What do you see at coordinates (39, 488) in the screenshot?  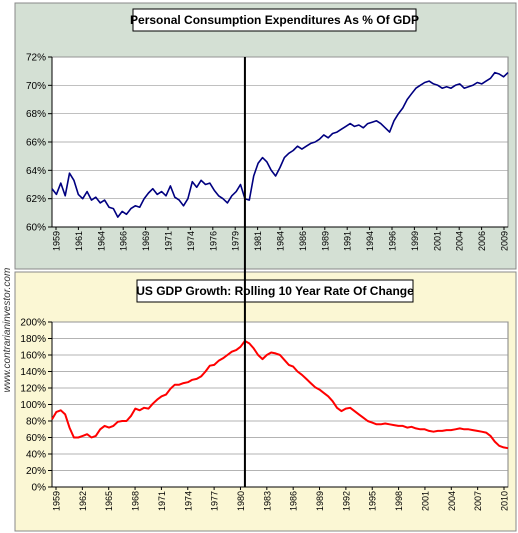 I see `bottom-y-tick-label: 0%` at bounding box center [39, 488].